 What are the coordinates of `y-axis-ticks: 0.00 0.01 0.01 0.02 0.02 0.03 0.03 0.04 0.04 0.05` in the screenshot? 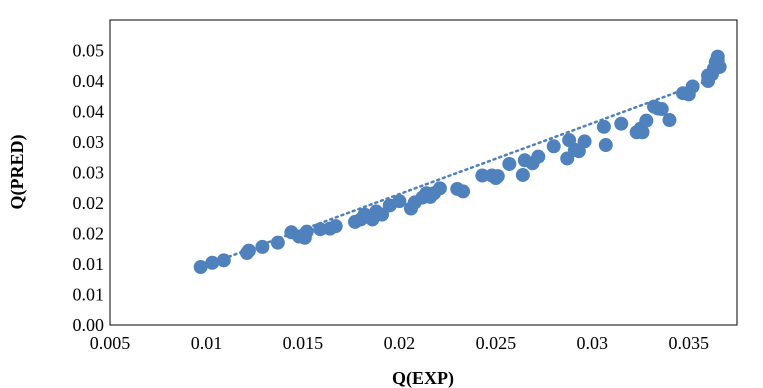 It's located at (89, 188).